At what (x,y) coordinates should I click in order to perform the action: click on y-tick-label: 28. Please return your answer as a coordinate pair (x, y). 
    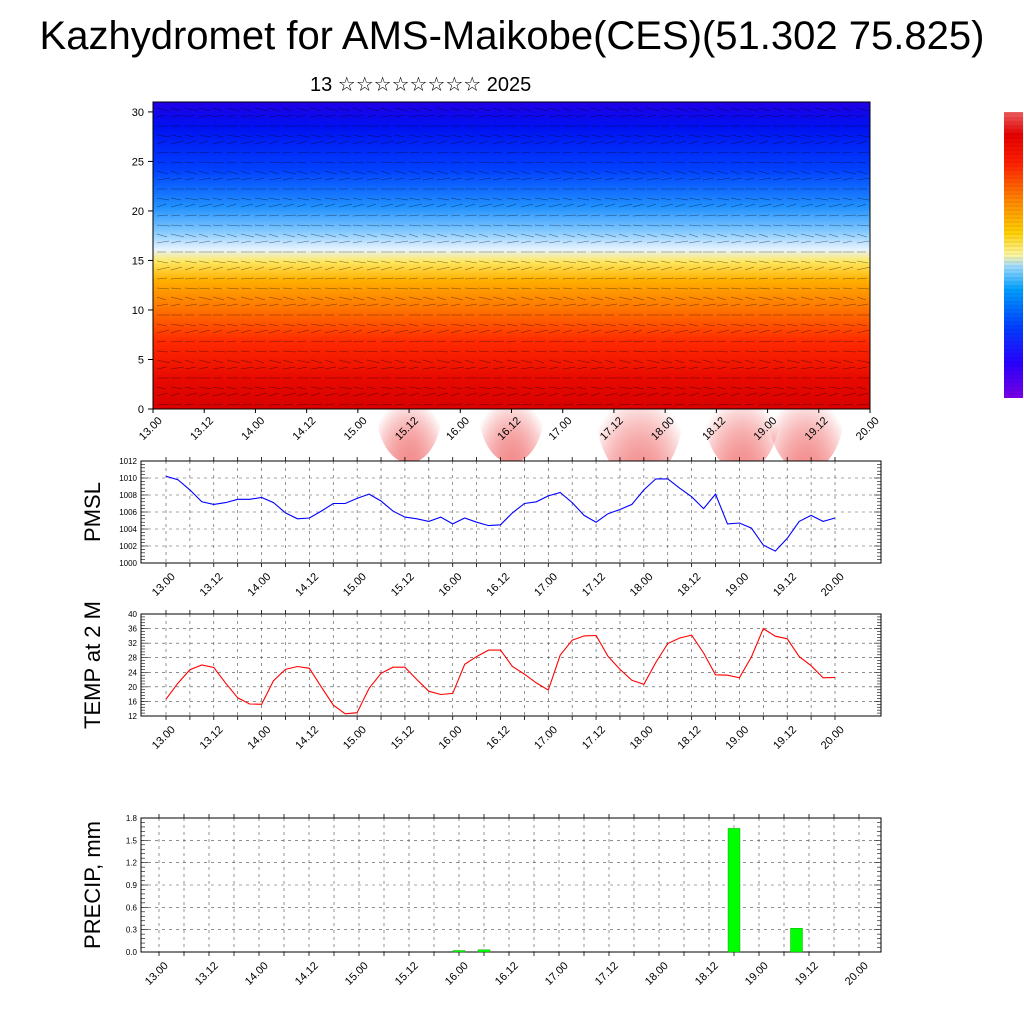
    Looking at the image, I should click on (132, 658).